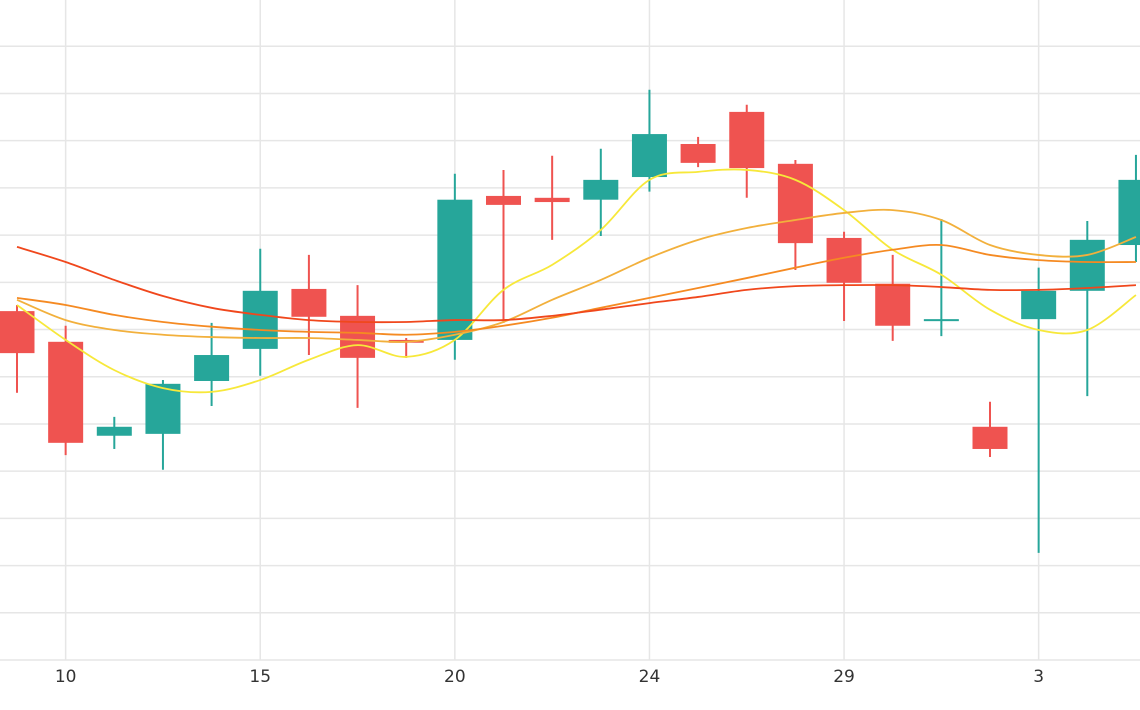 The height and width of the screenshot is (710, 1140). I want to click on x-tick-label: 3, so click(1038, 677).